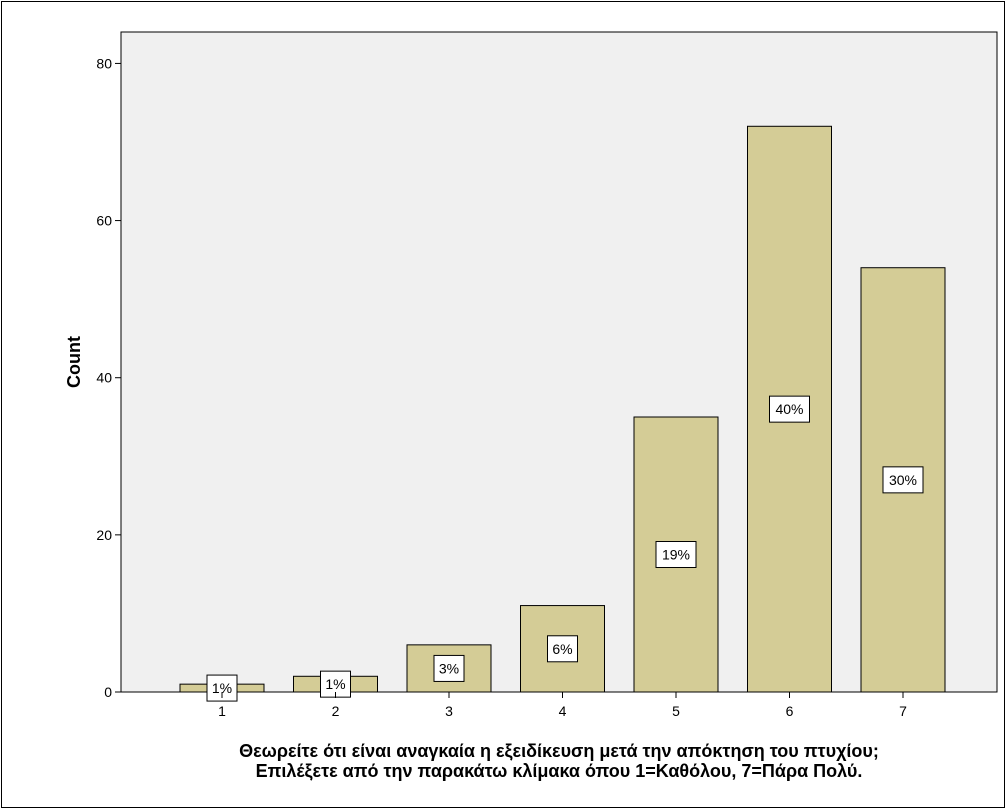  I want to click on x-tick-label: 1, so click(222, 711).